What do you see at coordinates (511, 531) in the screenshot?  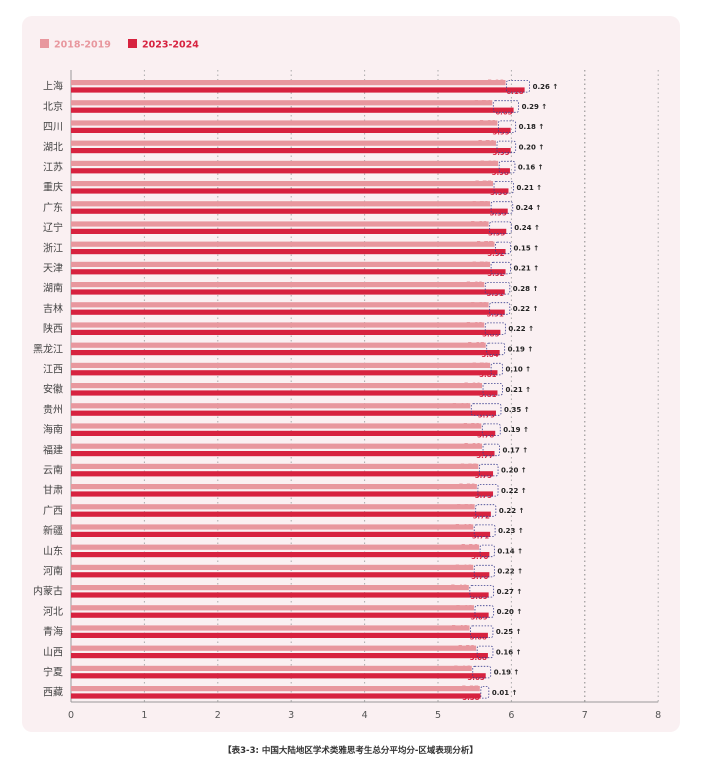 I see `difference-label: 0.23 ↑` at bounding box center [511, 531].